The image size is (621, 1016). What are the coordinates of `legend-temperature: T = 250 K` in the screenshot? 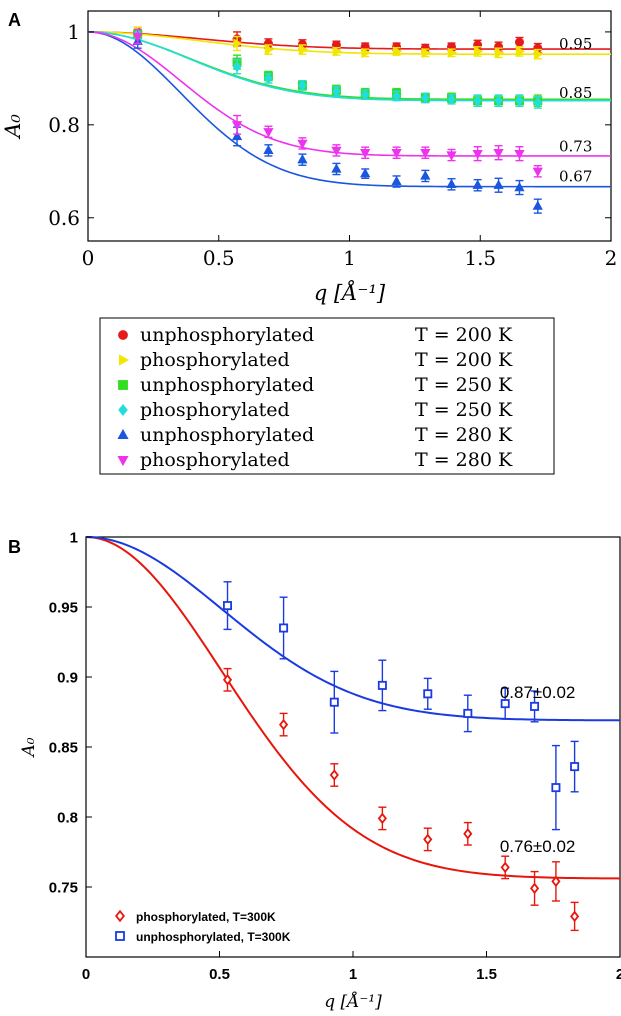 It's located at (464, 385).